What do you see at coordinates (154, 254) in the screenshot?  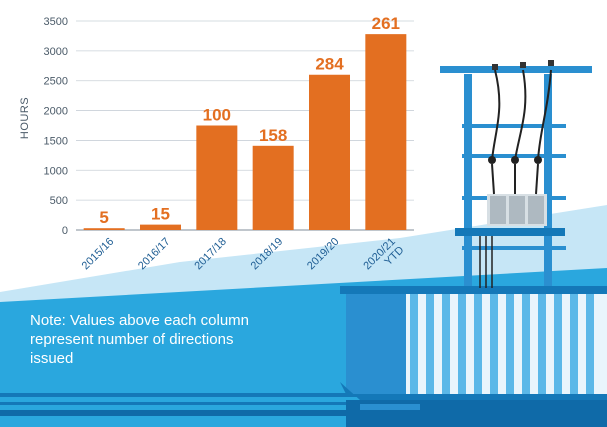 I see `x-tick-label: 2016/17` at bounding box center [154, 254].